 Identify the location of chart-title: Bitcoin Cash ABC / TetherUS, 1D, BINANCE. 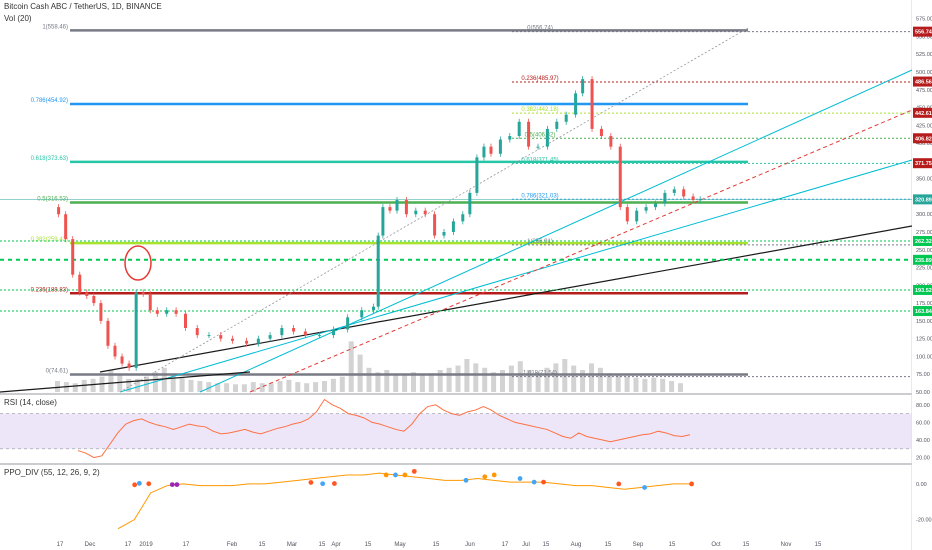
(83, 6).